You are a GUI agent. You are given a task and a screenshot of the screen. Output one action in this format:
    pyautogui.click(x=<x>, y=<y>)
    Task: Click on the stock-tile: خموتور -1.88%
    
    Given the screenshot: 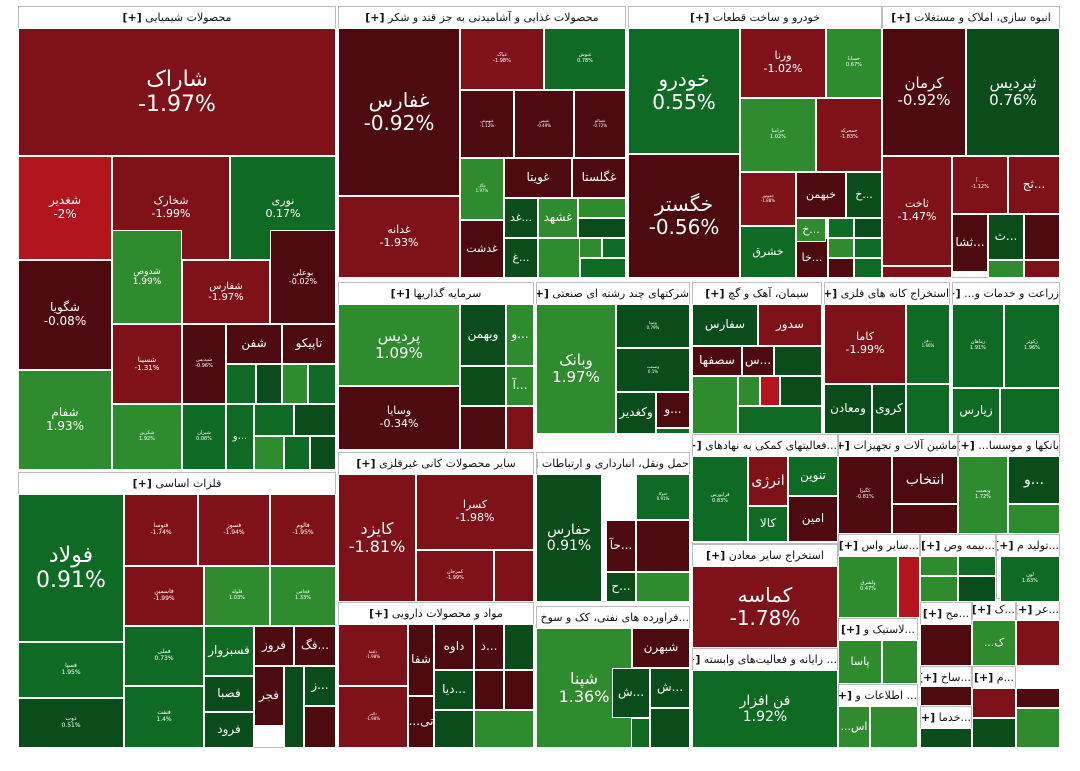 What is the action you would take?
    pyautogui.click(x=768, y=199)
    